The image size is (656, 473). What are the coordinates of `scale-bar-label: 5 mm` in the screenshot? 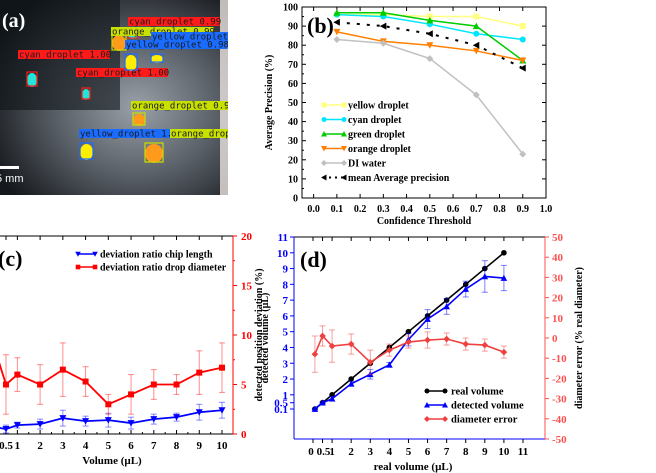 It's located at (12, 179).